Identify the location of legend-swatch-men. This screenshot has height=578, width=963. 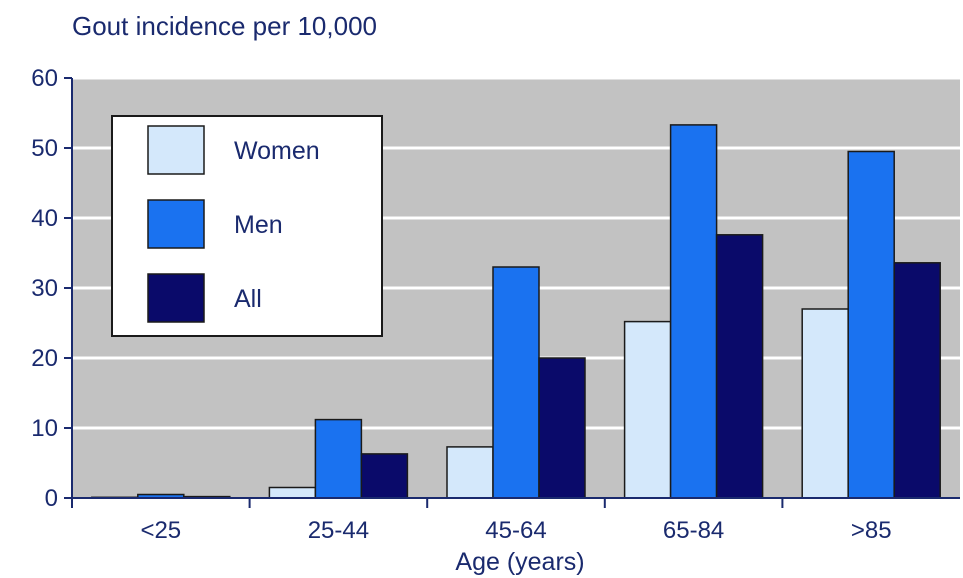
(176, 224).